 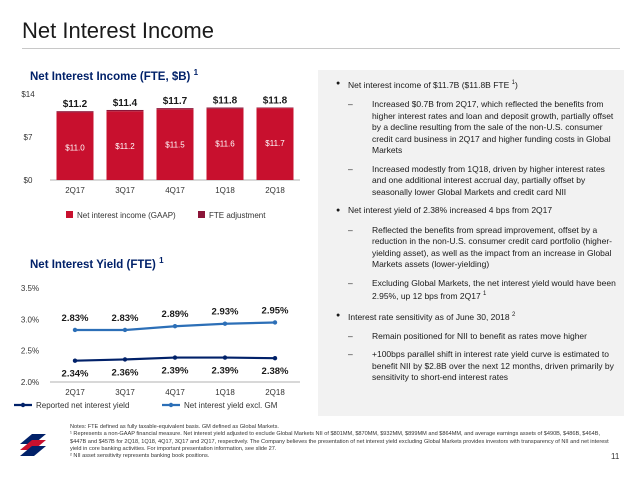 I want to click on page-title: Net Interest Income, so click(x=118, y=30).